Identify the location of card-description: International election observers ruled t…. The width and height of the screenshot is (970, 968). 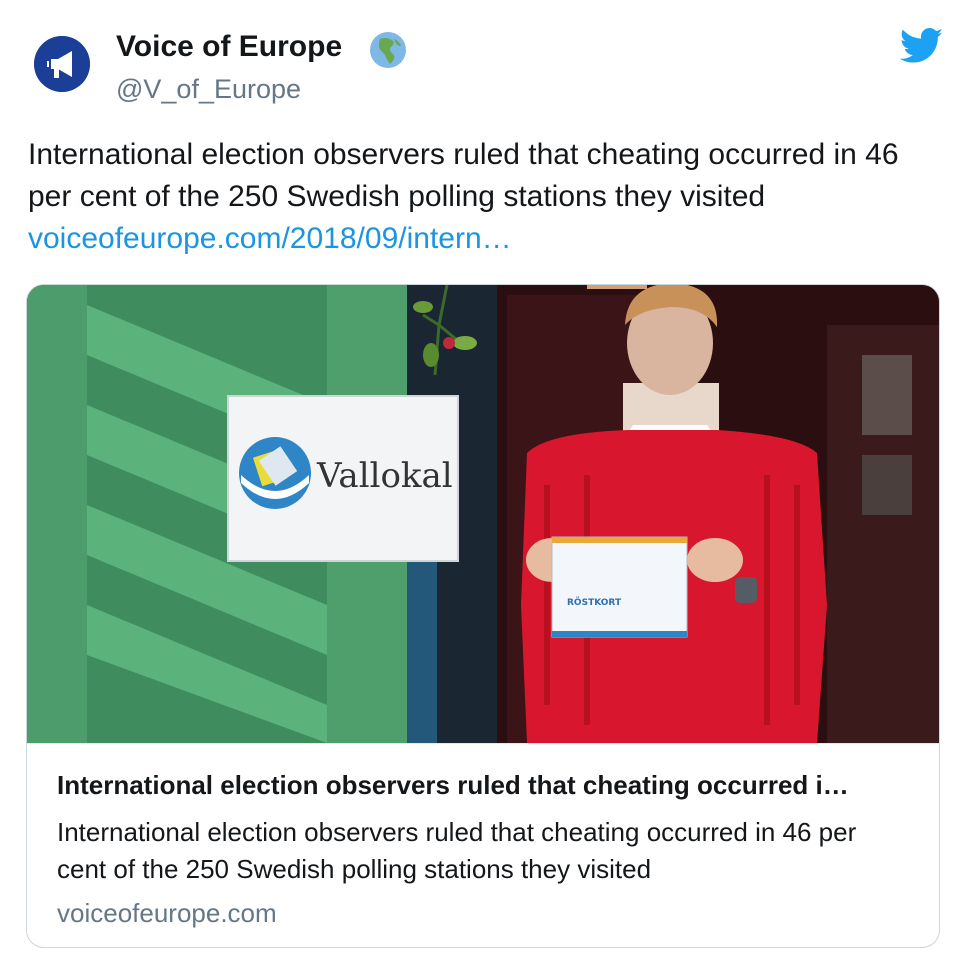
(457, 850).